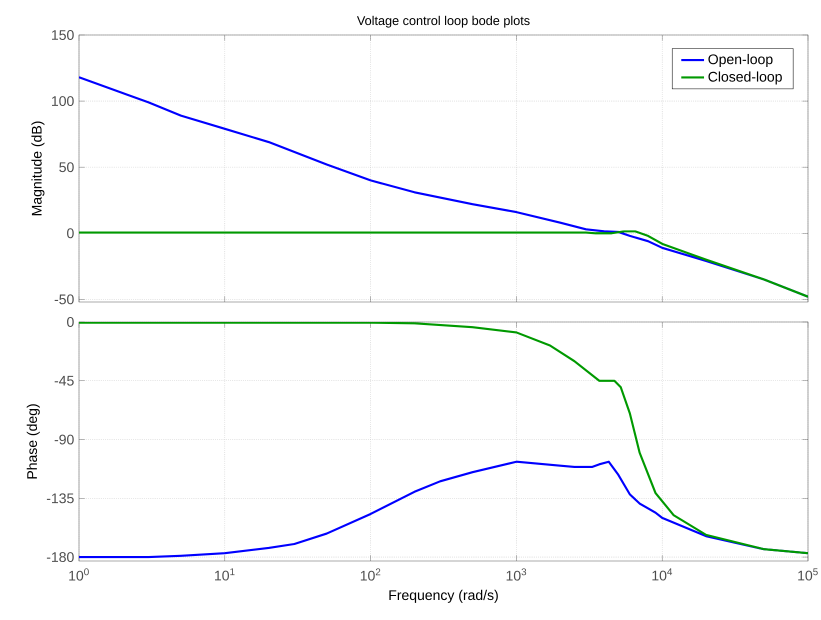 The height and width of the screenshot is (620, 821). What do you see at coordinates (516, 574) in the screenshot?
I see `x-tick-label: 10$^{3}$` at bounding box center [516, 574].